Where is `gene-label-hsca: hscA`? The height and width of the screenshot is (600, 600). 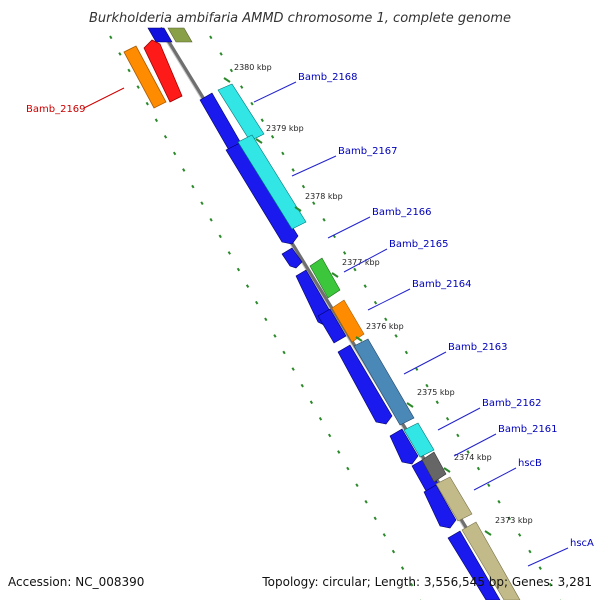 gene-label-hsca: hscA is located at coordinates (582, 543).